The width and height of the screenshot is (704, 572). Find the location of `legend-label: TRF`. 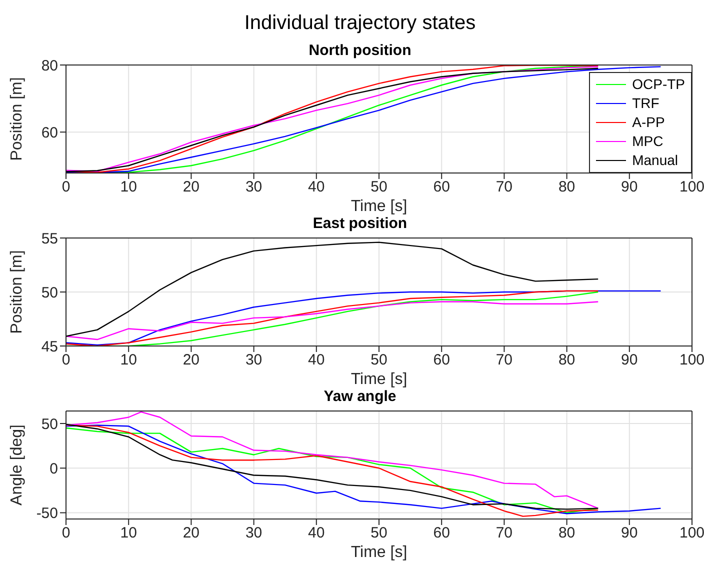

legend-label: TRF is located at coordinates (646, 103).